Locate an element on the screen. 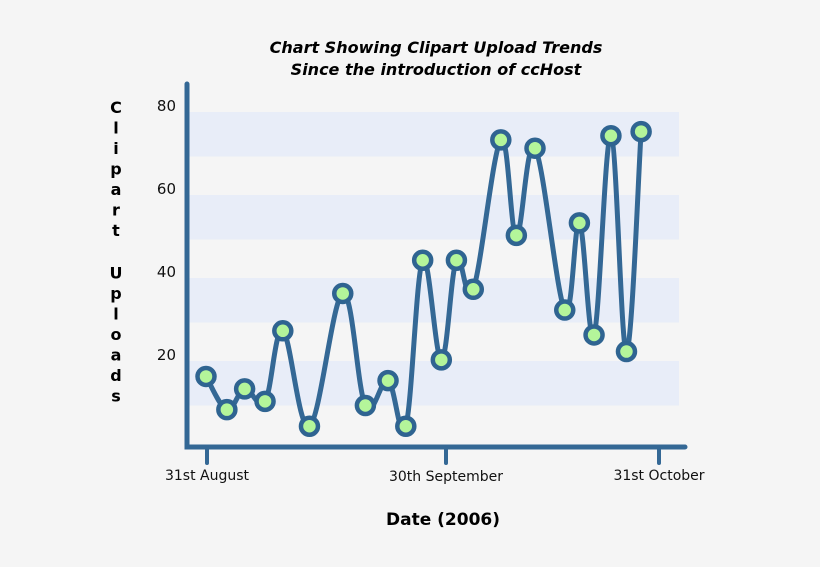 This screenshot has width=820, height=567. chart-title: Chart Showing Clipart Upload Trends is located at coordinates (436, 47).